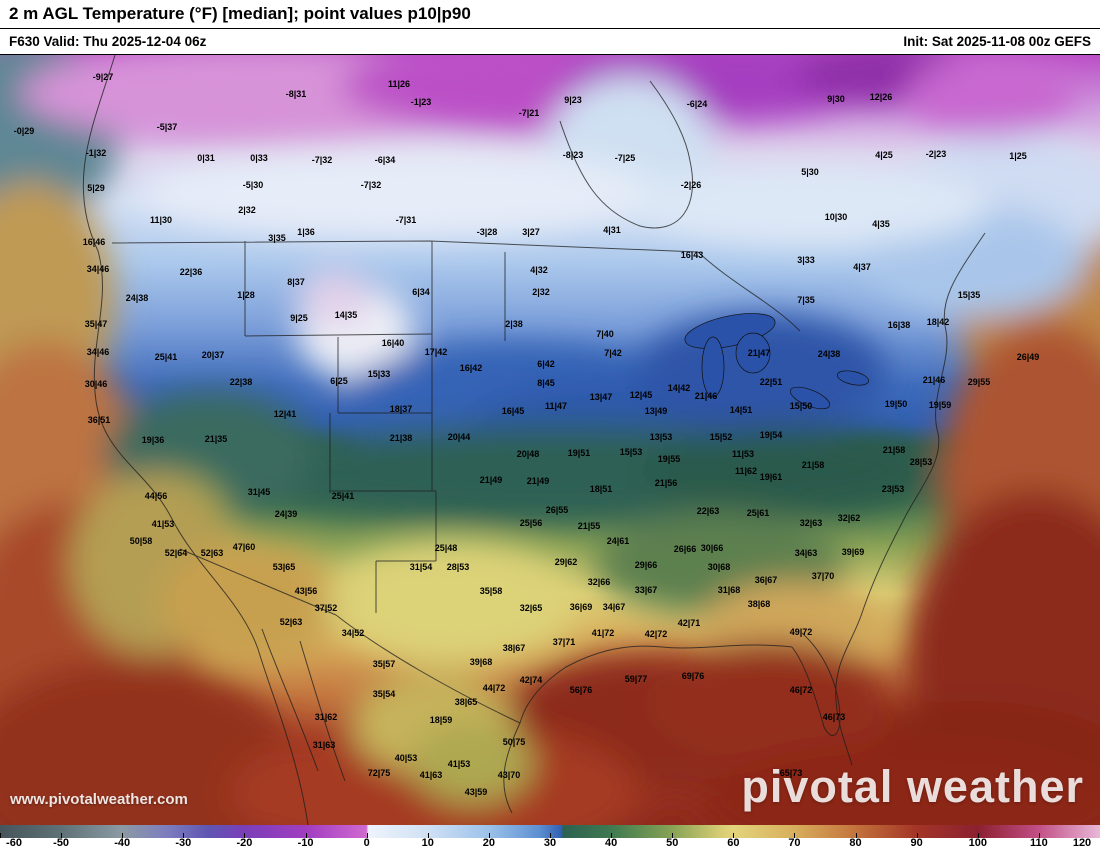  I want to click on colorbar-tick-label: 100, so click(977, 843).